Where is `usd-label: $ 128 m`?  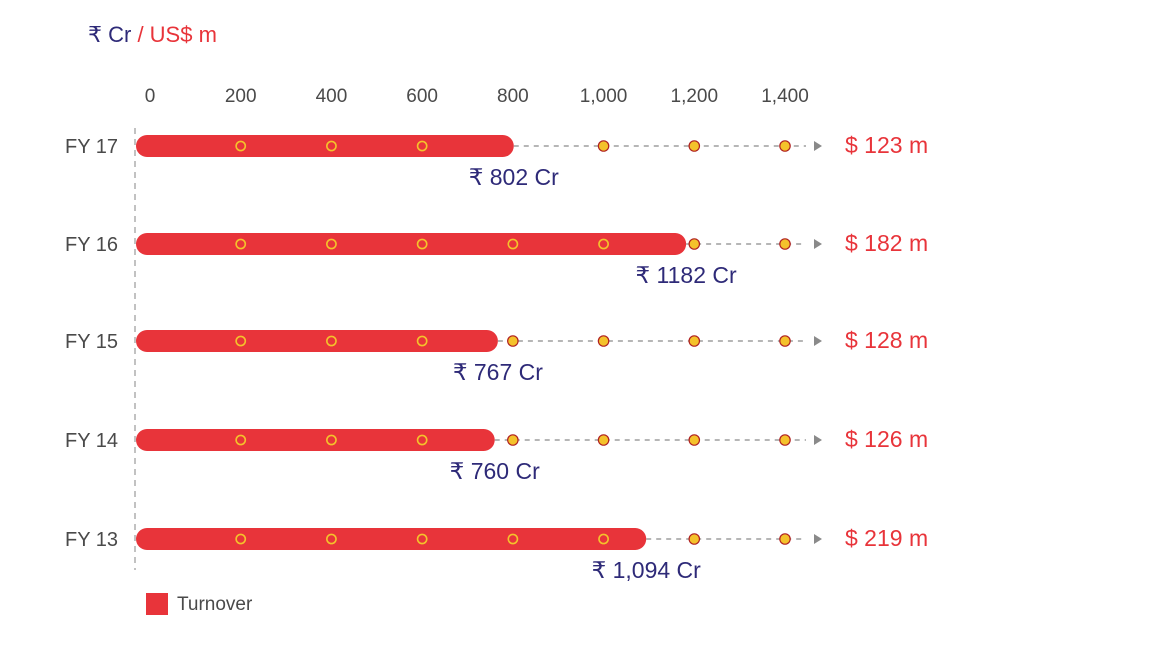 usd-label: $ 128 m is located at coordinates (886, 340).